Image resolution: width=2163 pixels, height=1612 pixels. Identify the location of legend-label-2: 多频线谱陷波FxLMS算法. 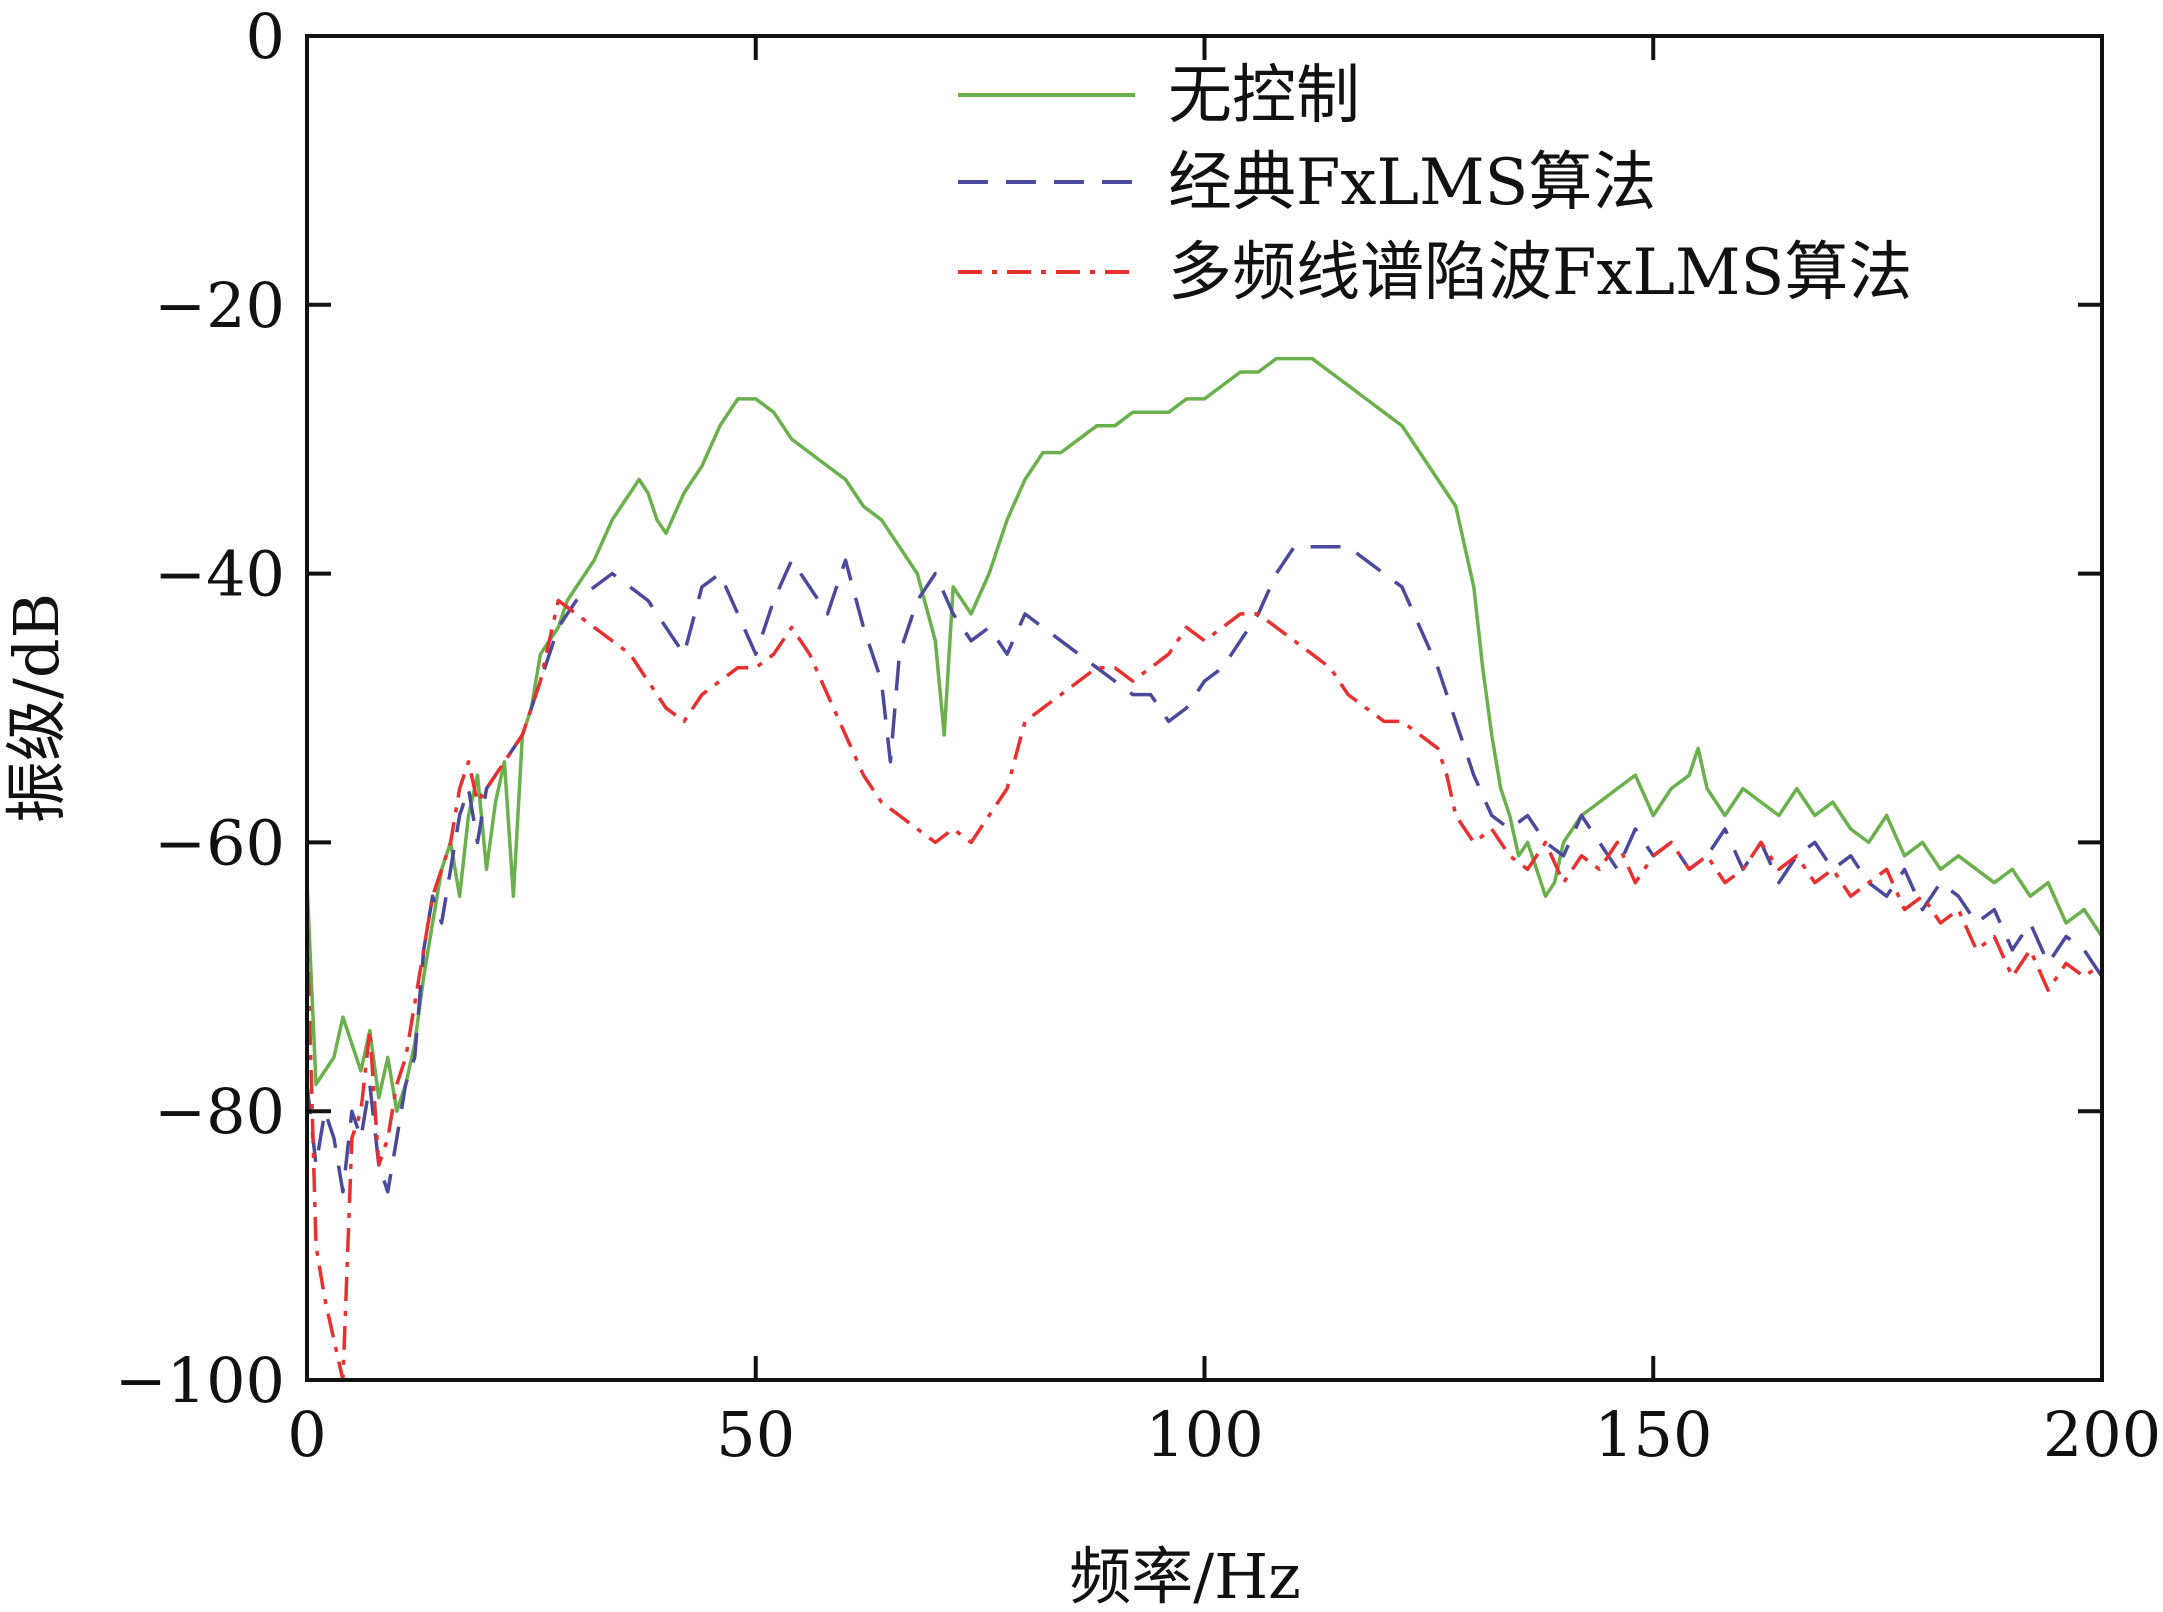
(1540, 273).